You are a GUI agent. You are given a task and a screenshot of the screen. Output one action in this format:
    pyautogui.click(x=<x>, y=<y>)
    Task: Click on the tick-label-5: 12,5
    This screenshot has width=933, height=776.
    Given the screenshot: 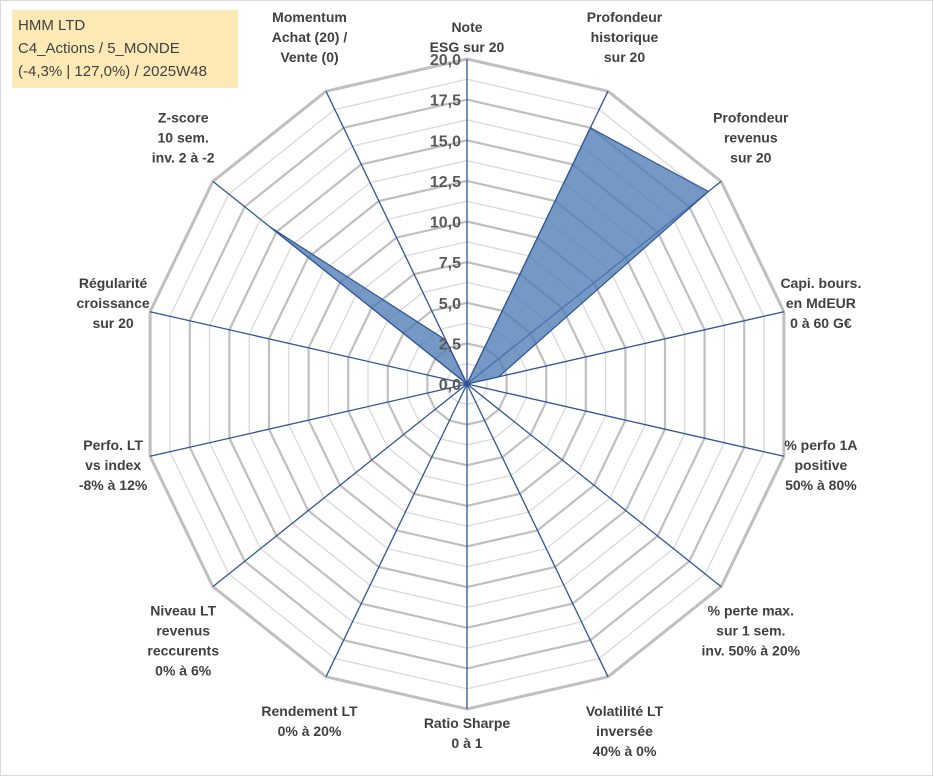 What is the action you would take?
    pyautogui.click(x=445, y=182)
    